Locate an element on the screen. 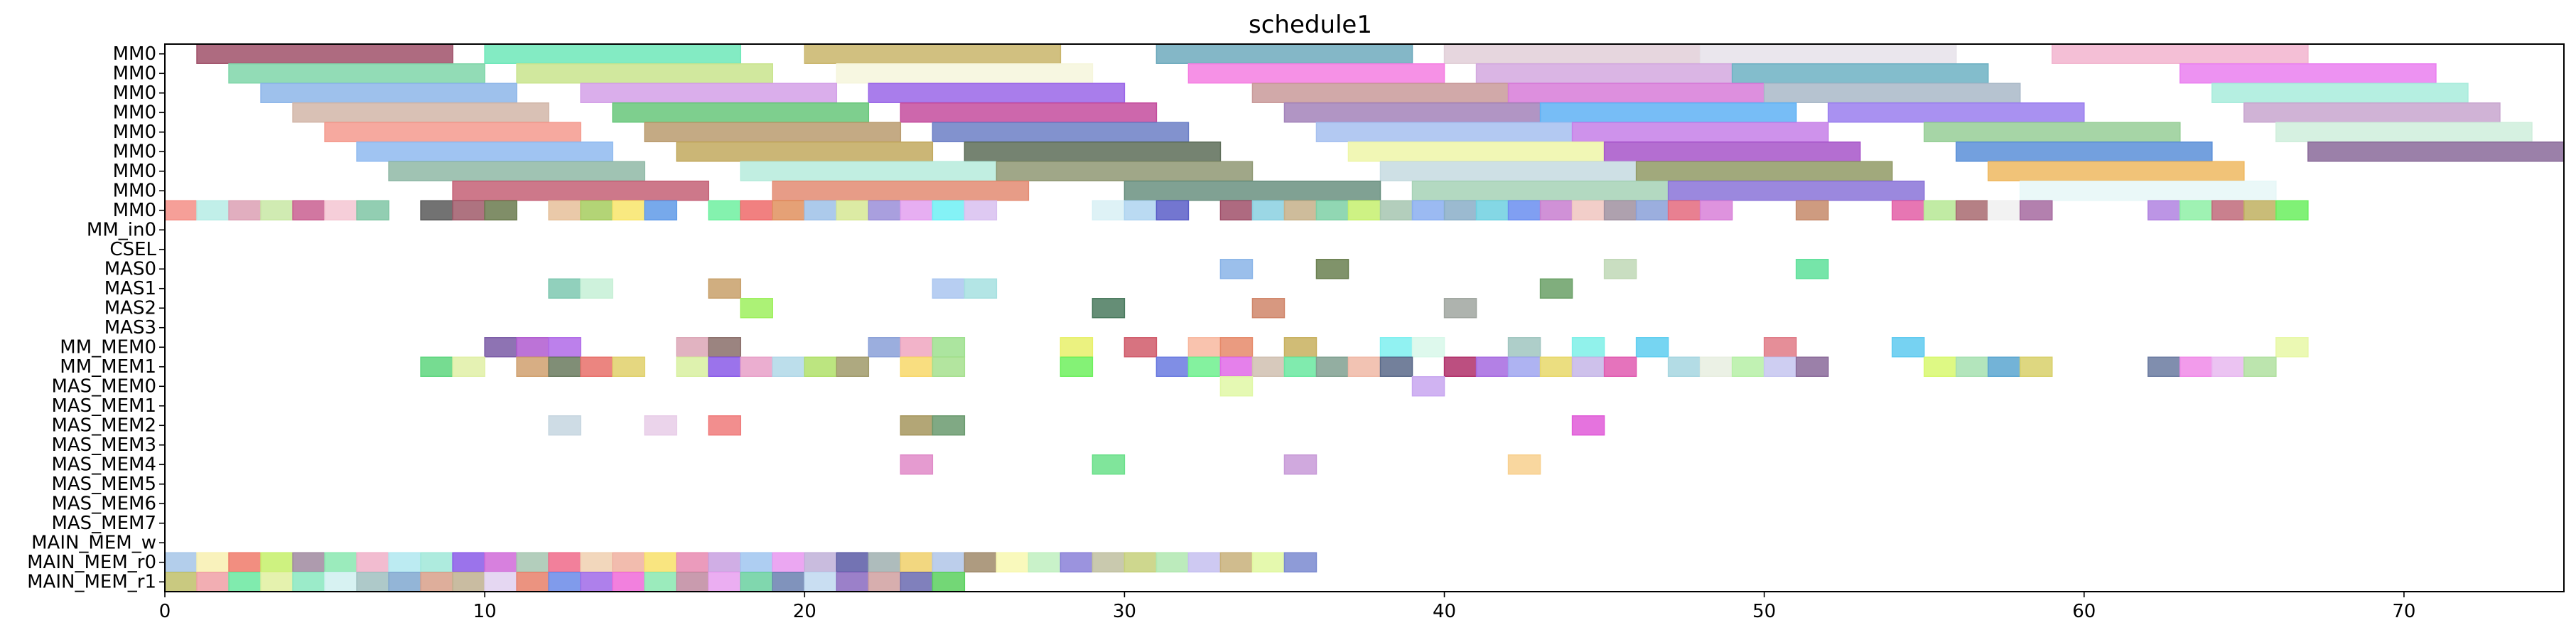 This screenshot has height=640, width=2576. y-tick-label: MAS0 is located at coordinates (130, 268).